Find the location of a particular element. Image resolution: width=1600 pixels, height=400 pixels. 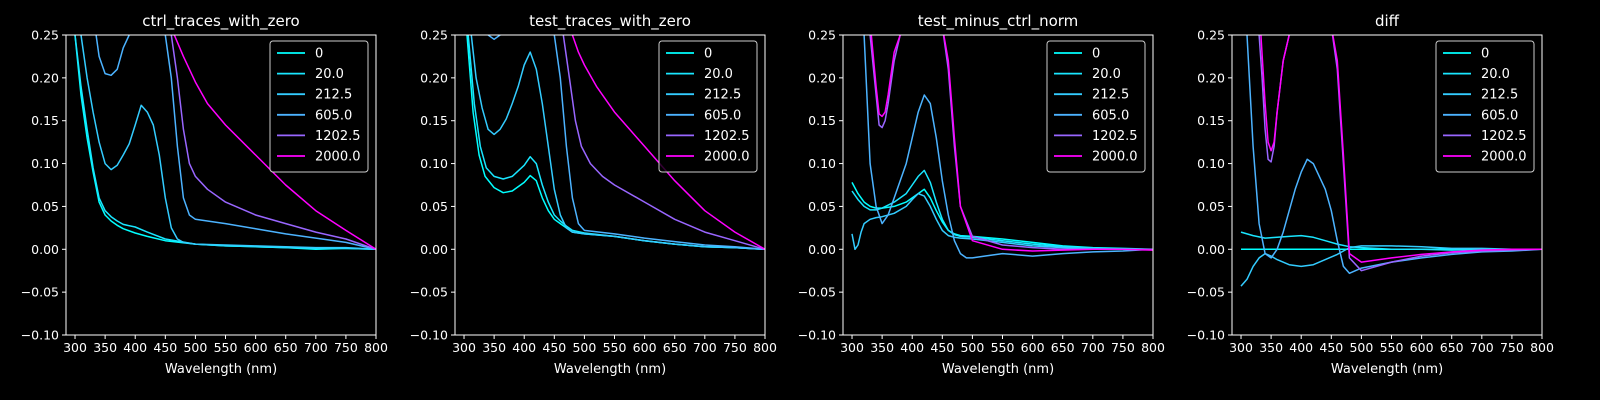

chart-title: test_traces_with_zero is located at coordinates (610, 21).